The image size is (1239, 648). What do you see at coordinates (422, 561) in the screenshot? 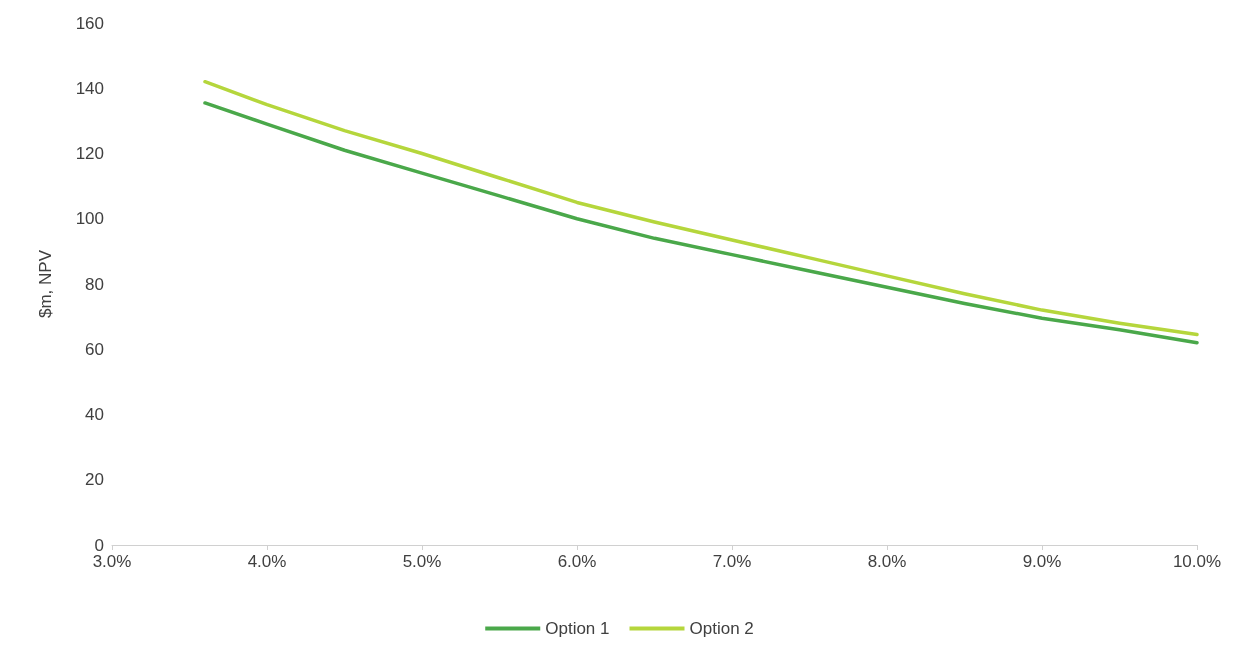
I see `x-tick-label: 5.0%` at bounding box center [422, 561].